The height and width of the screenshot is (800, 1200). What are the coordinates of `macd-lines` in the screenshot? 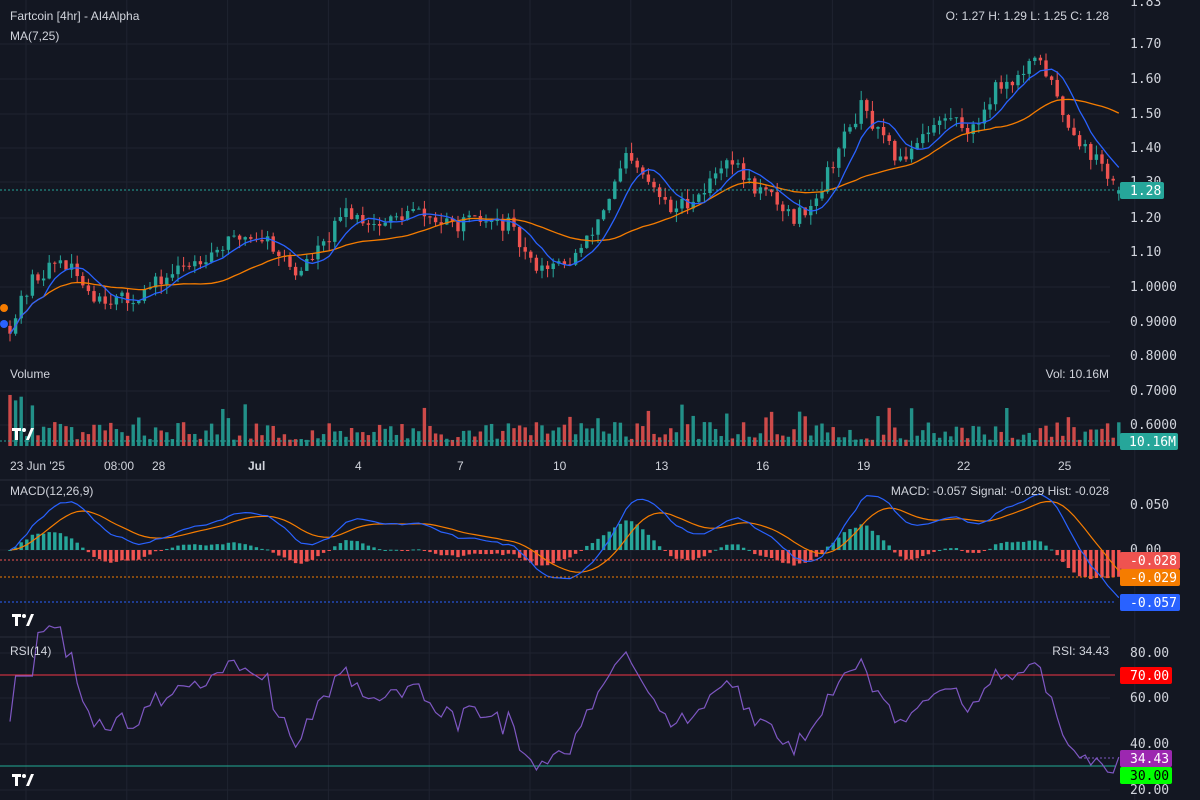 It's located at (564, 546).